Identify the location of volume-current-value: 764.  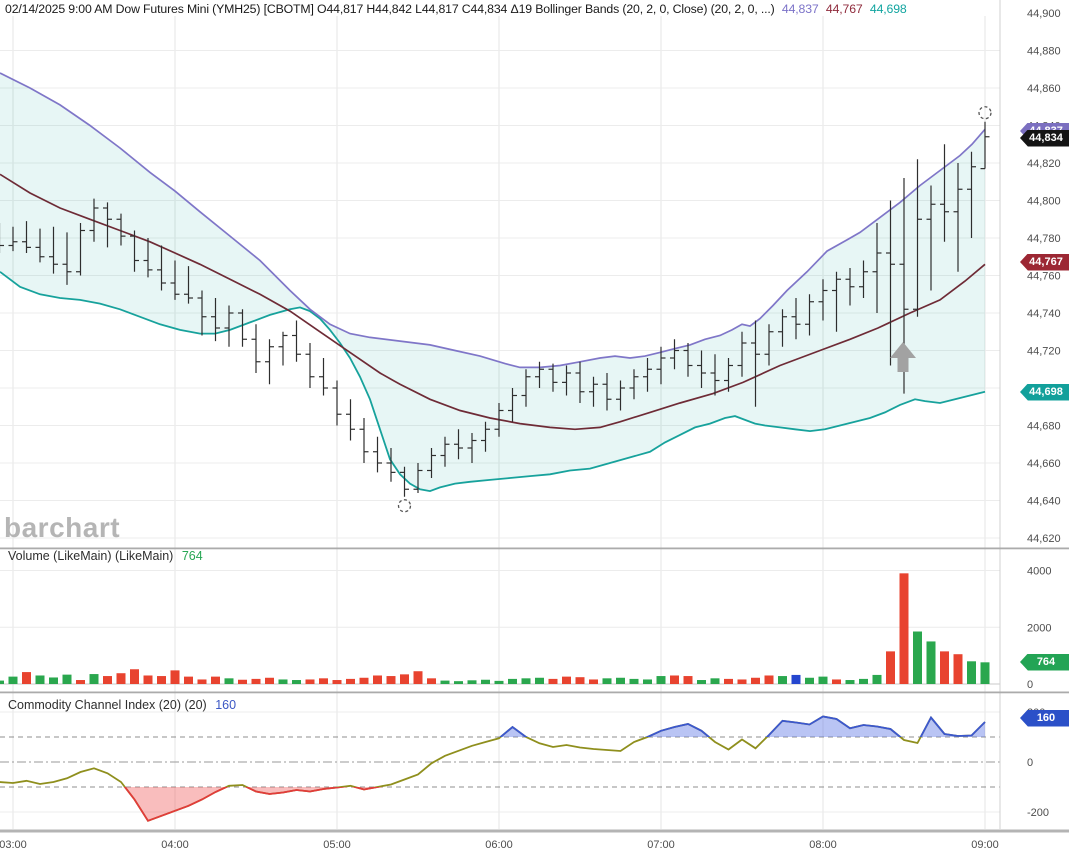
(192, 556).